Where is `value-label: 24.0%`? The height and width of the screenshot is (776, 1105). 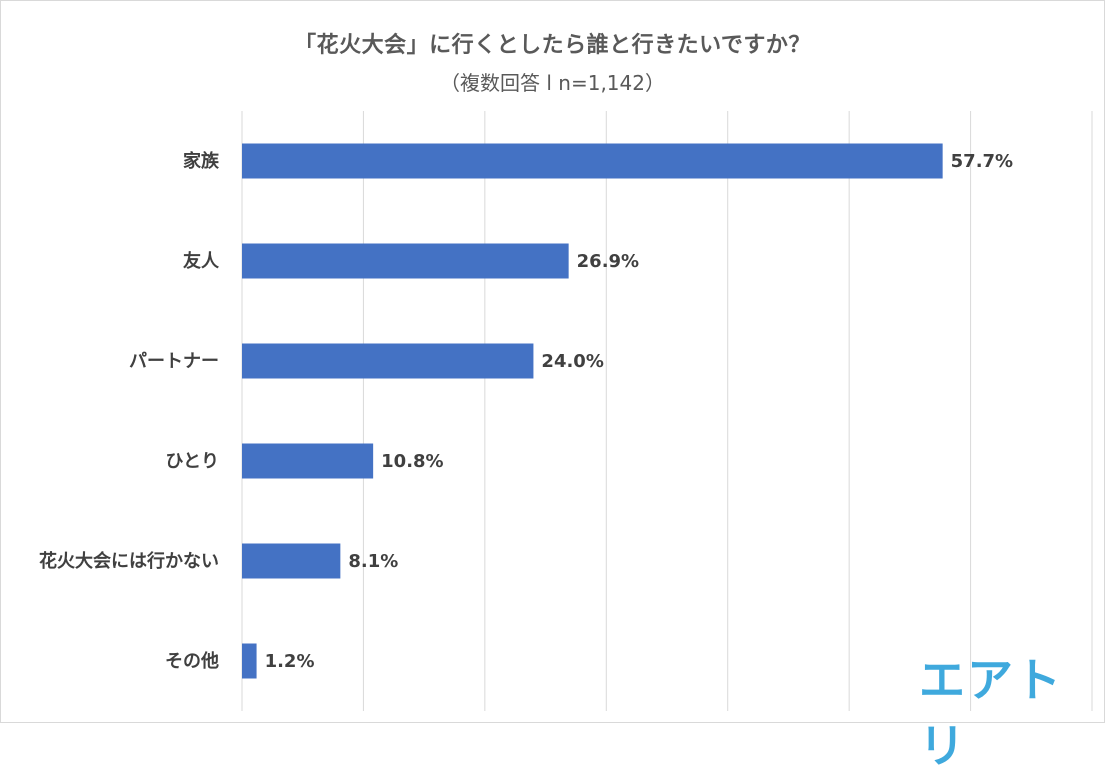
value-label: 24.0% is located at coordinates (572, 361).